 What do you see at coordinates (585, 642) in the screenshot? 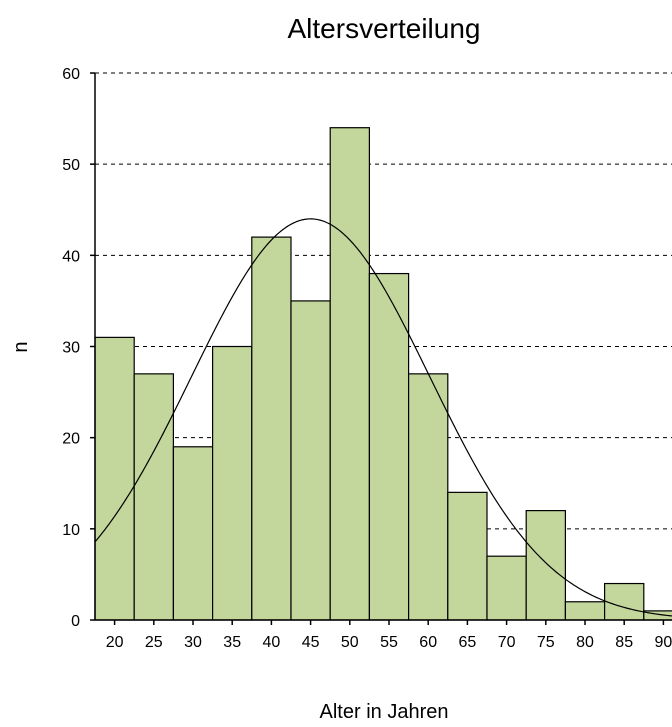
I see `x-tick-label: 80` at bounding box center [585, 642].